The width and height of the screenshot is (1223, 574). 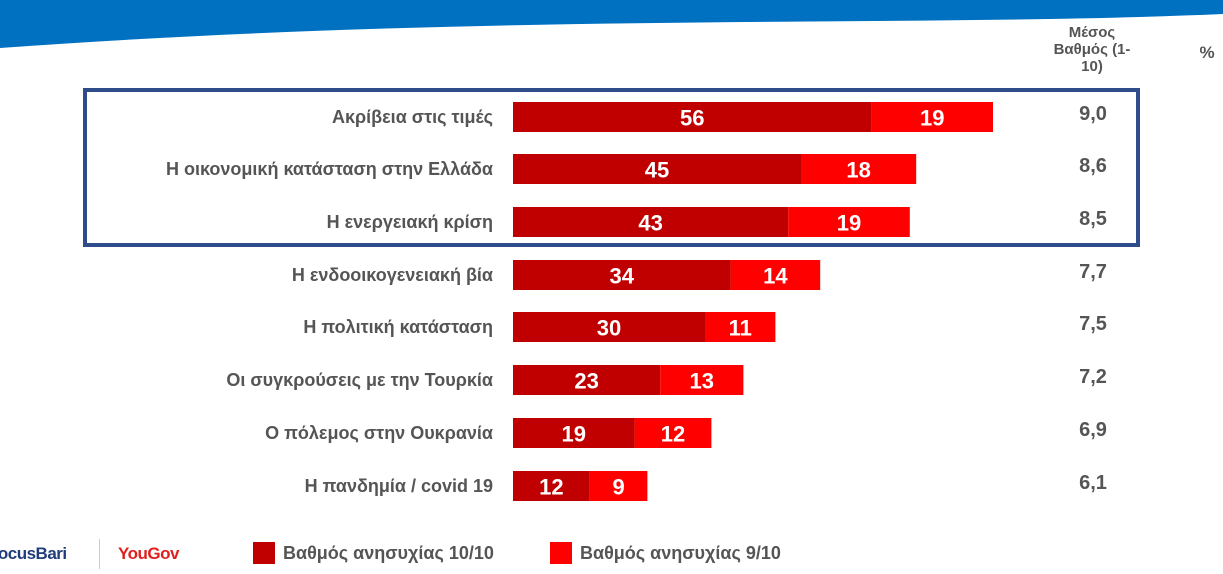 I want to click on avg-score-value: 8,6, so click(x=1093, y=166).